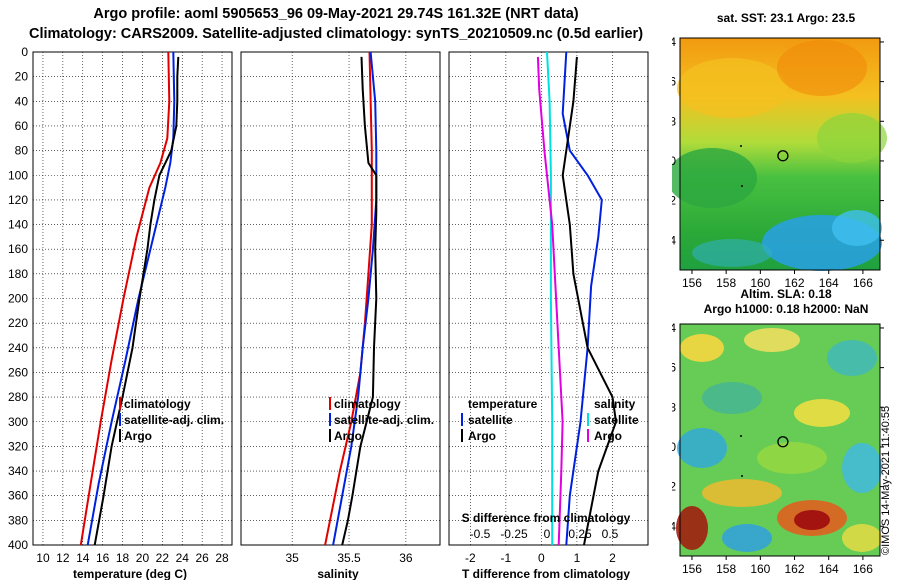 The width and height of the screenshot is (900, 580). I want to click on difference-legend-temperature: temperature satellite Argo, so click(499, 420).